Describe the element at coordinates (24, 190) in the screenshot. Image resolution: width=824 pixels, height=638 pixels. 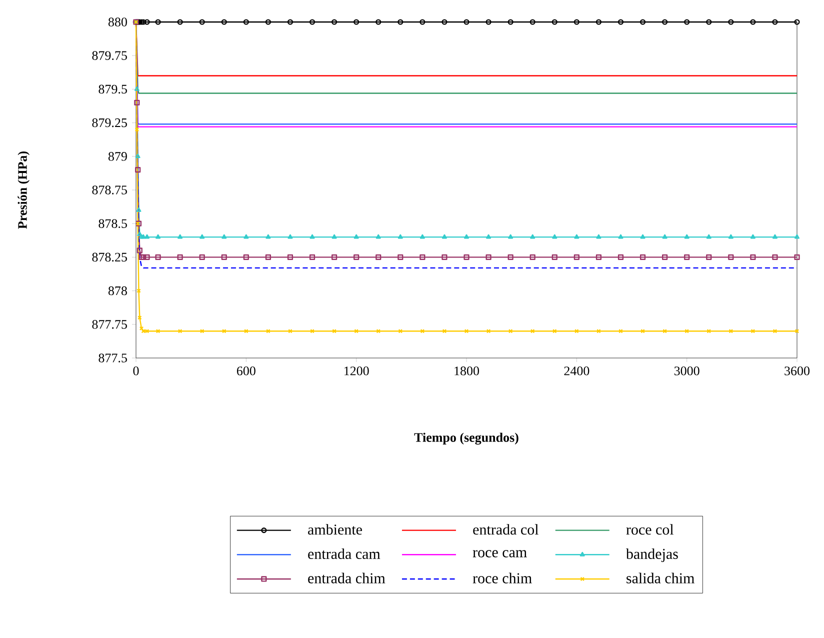
I see `y-axis-title: Presión (HPa)` at that location.